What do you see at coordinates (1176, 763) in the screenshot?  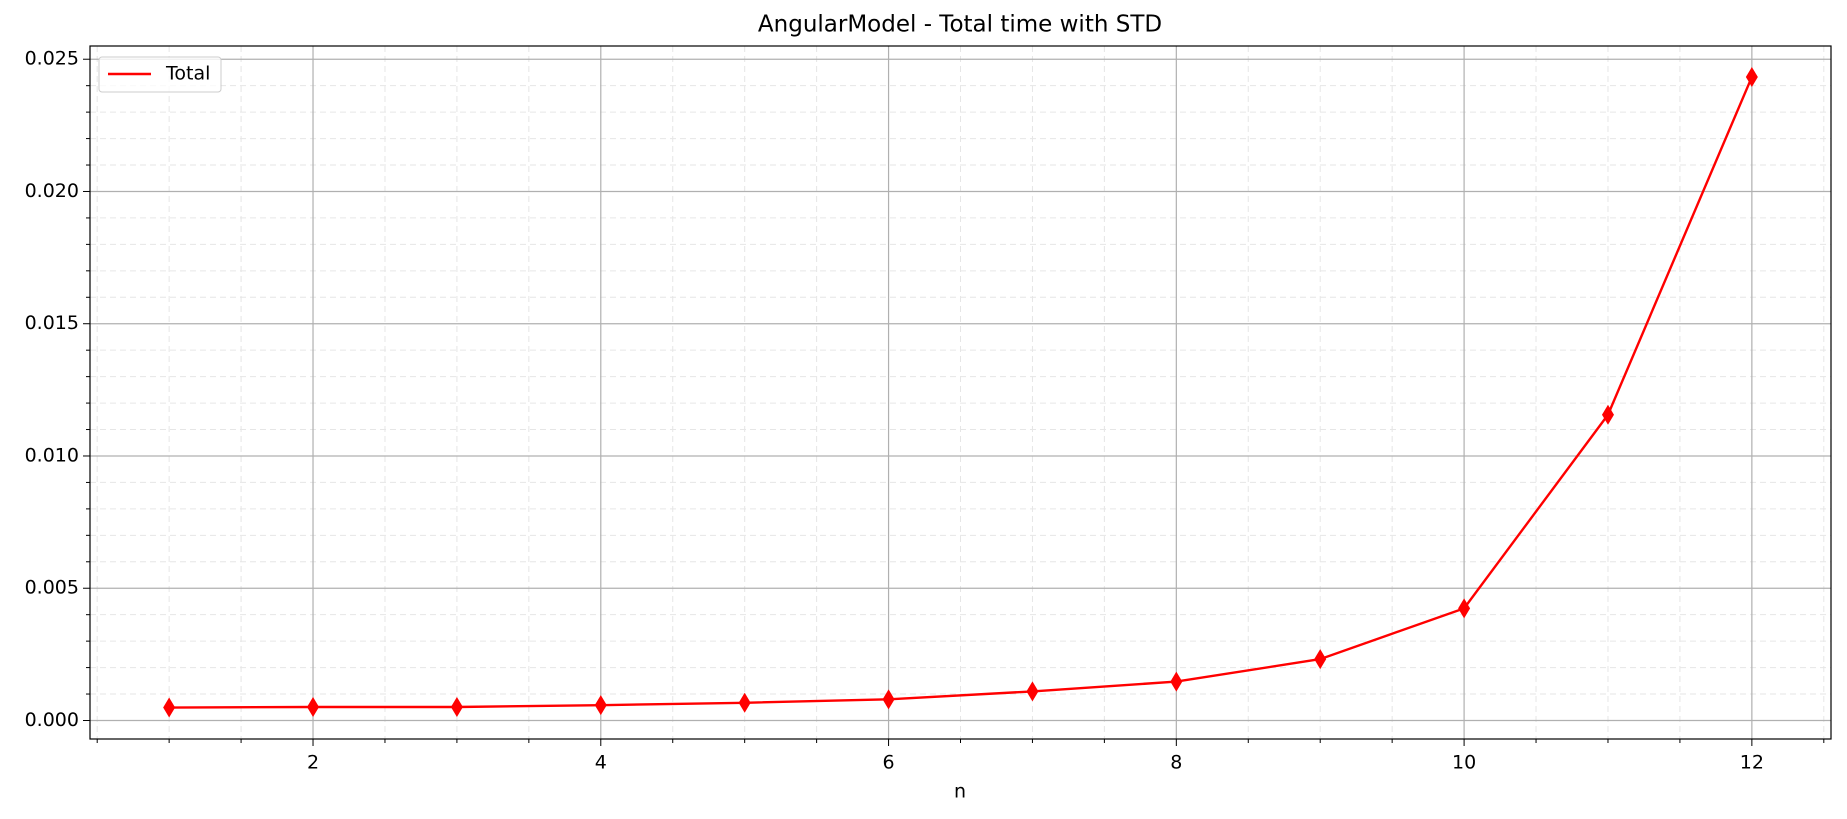 I see `x-tick-label: 8` at bounding box center [1176, 763].